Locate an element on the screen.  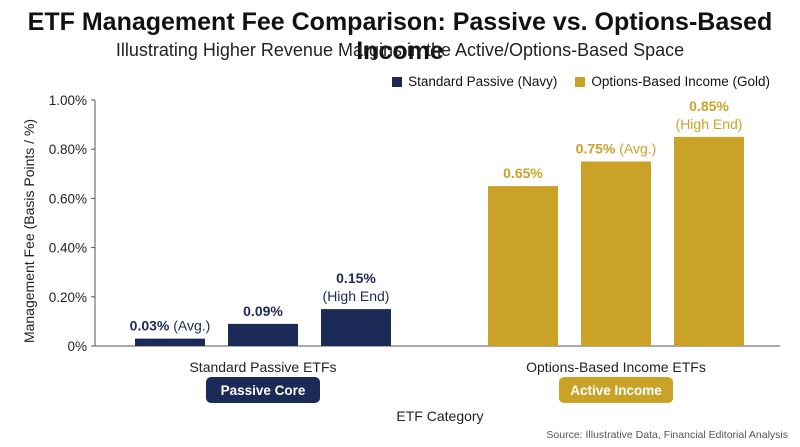
bar-value-label: 0.03% (Avg.) is located at coordinates (170, 326).